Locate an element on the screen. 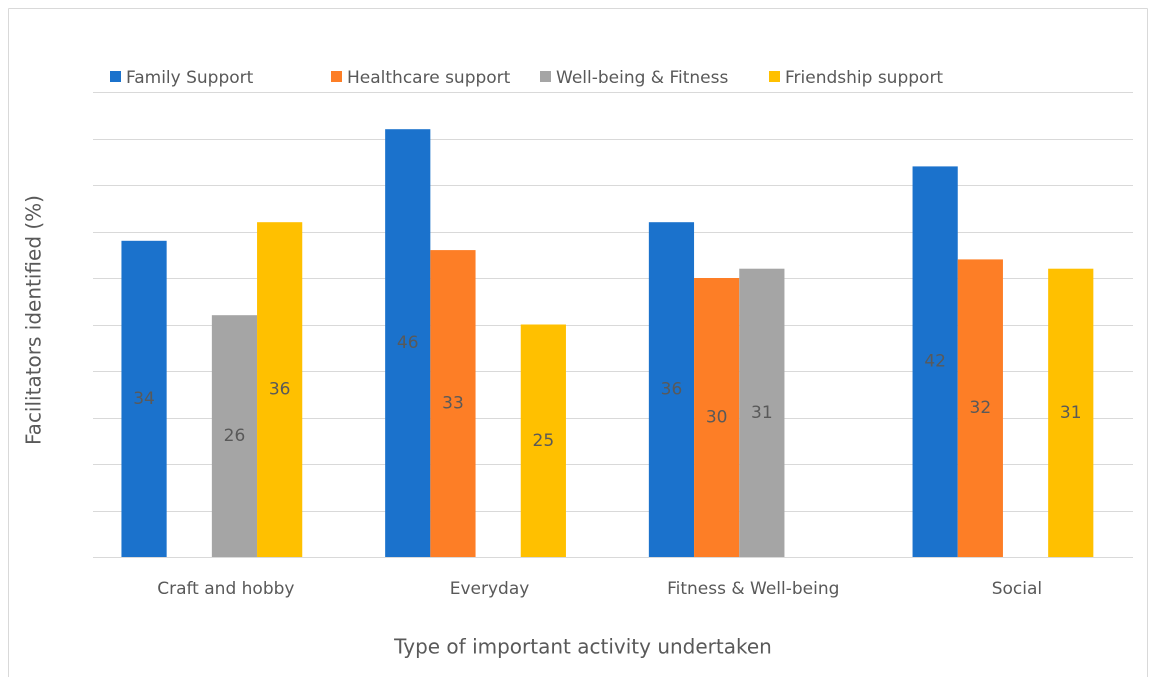  data-label: 26 is located at coordinates (235, 436).